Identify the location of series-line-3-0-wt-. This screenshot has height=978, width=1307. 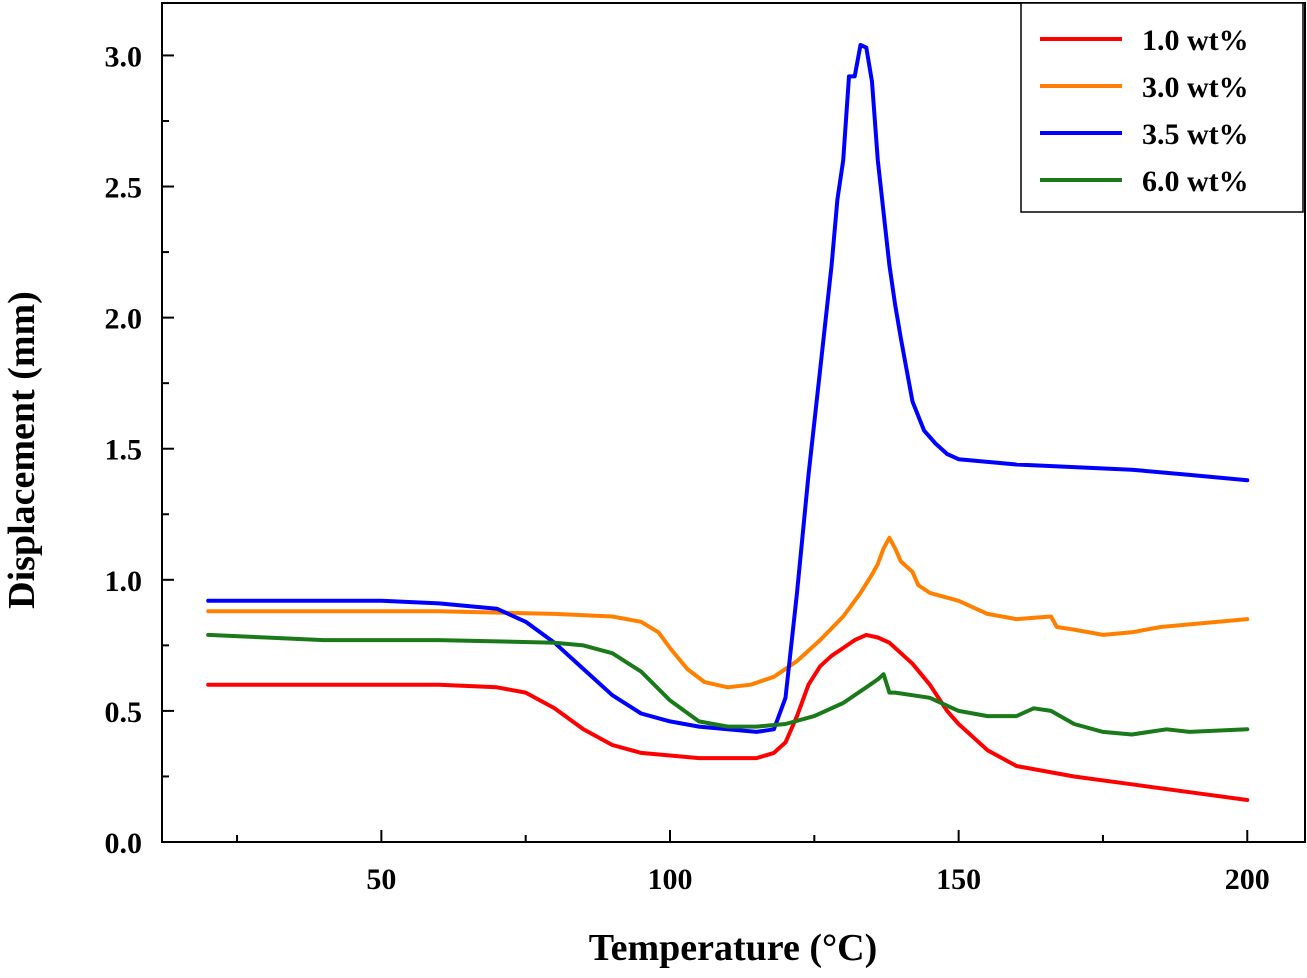
(728, 612).